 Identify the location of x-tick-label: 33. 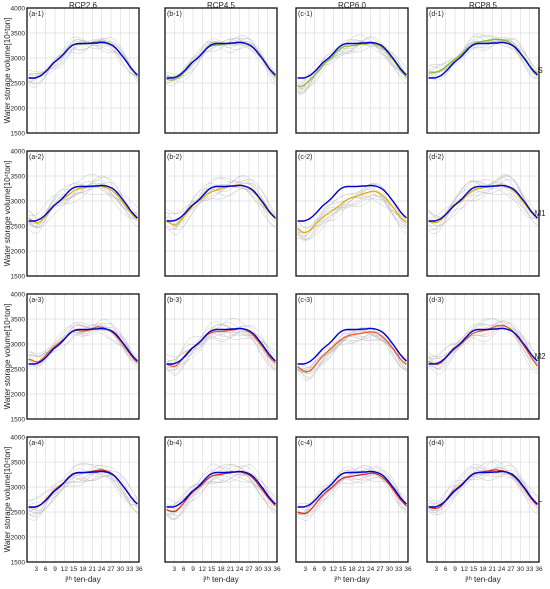
(399, 569).